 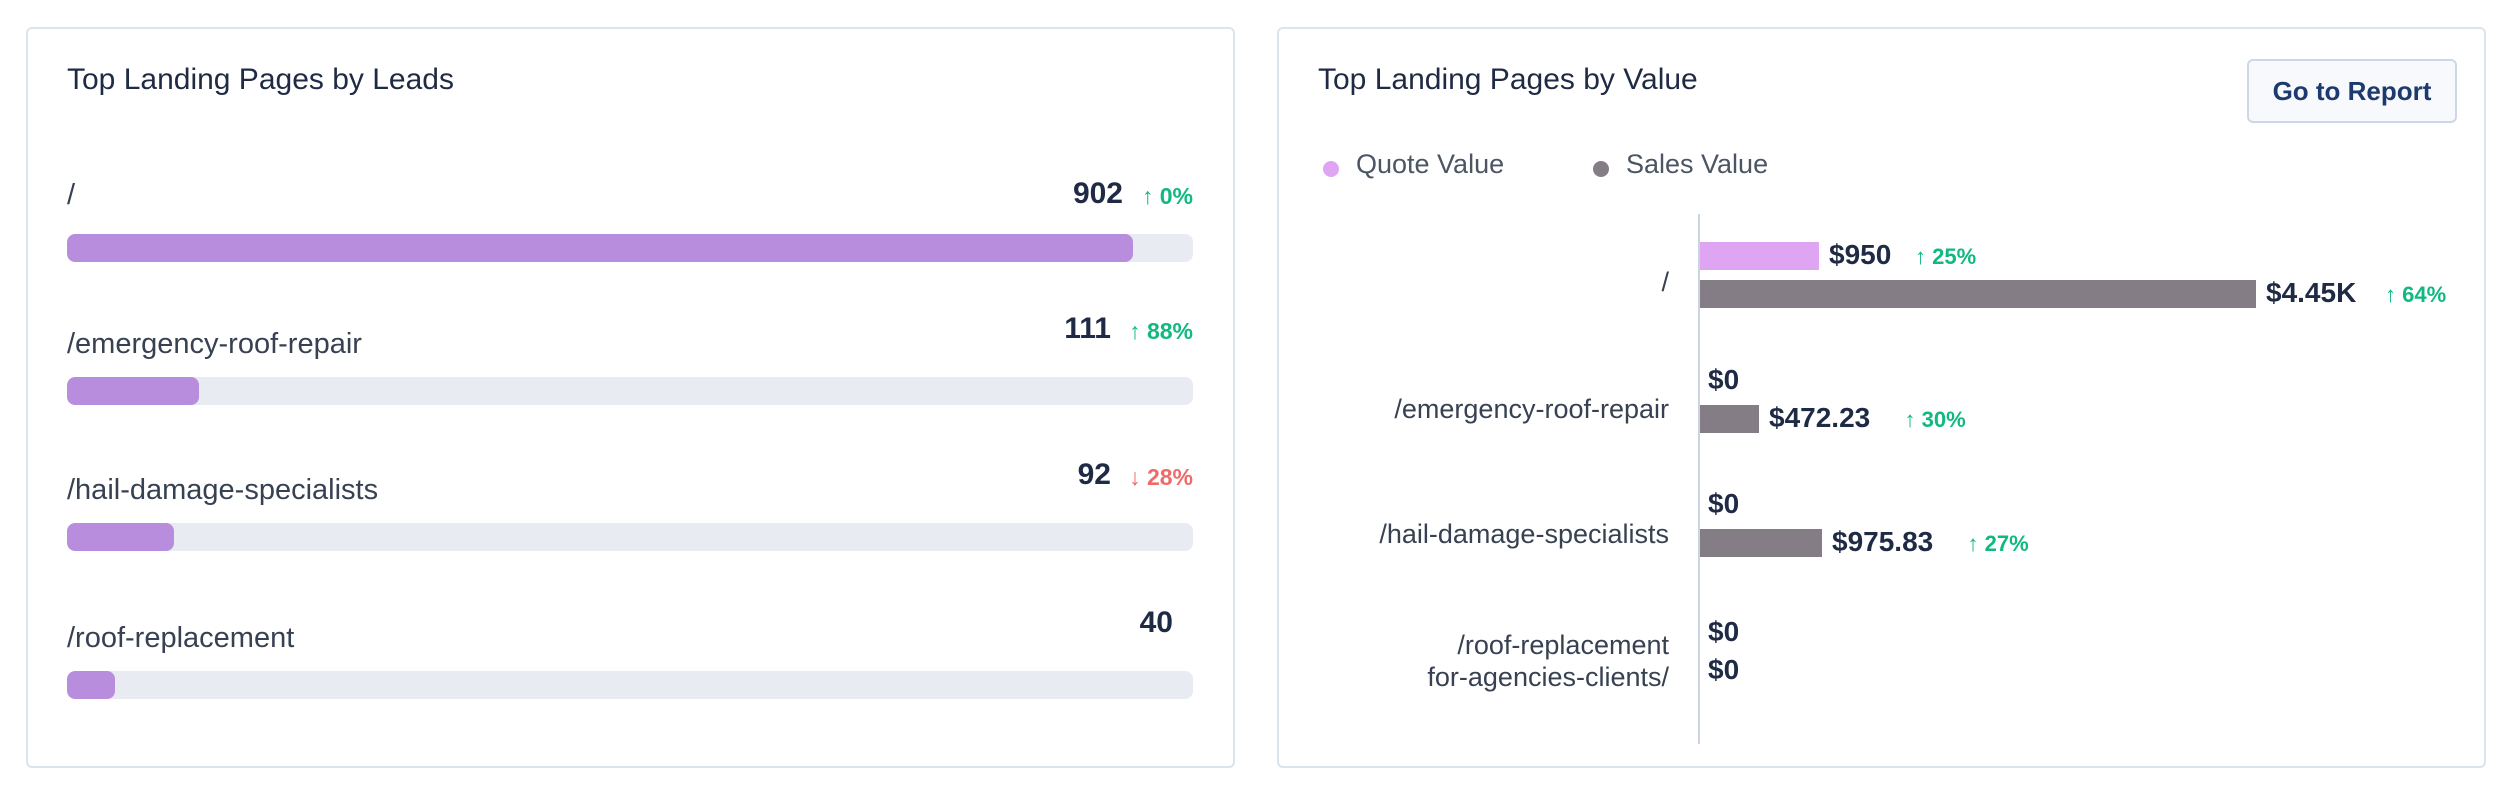 What do you see at coordinates (1087, 328) in the screenshot?
I see `lead-count: 111` at bounding box center [1087, 328].